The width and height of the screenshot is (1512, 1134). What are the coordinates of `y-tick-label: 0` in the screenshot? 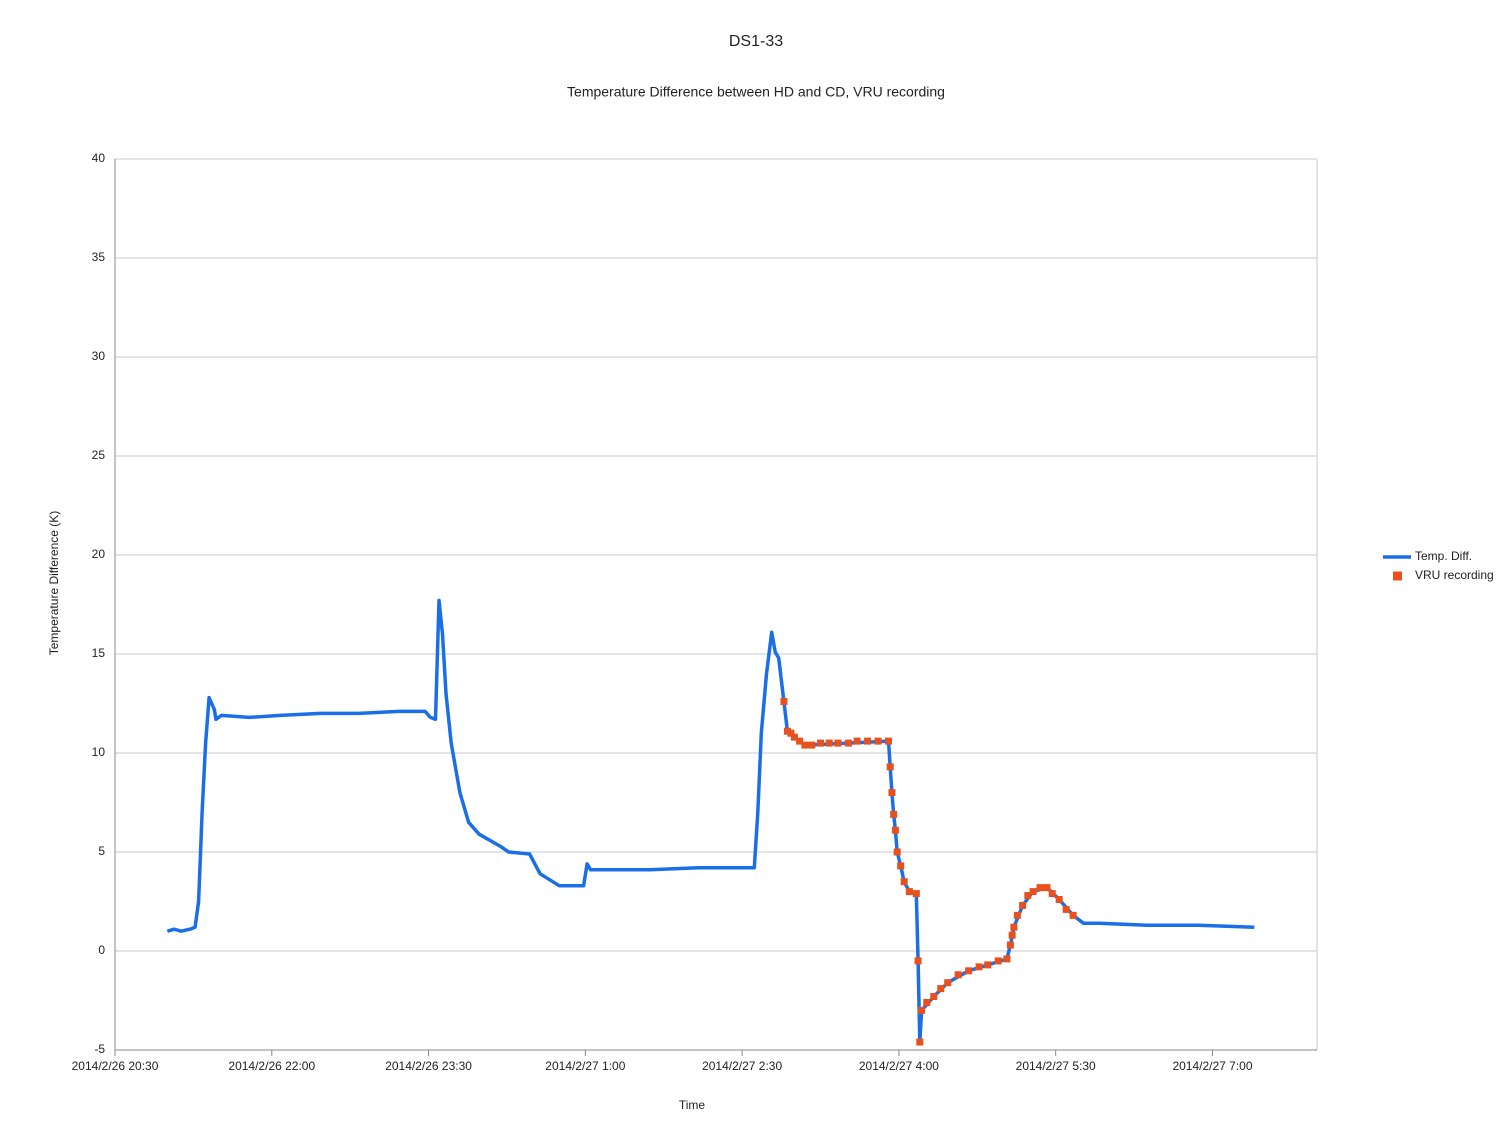 It's located at (101, 950).